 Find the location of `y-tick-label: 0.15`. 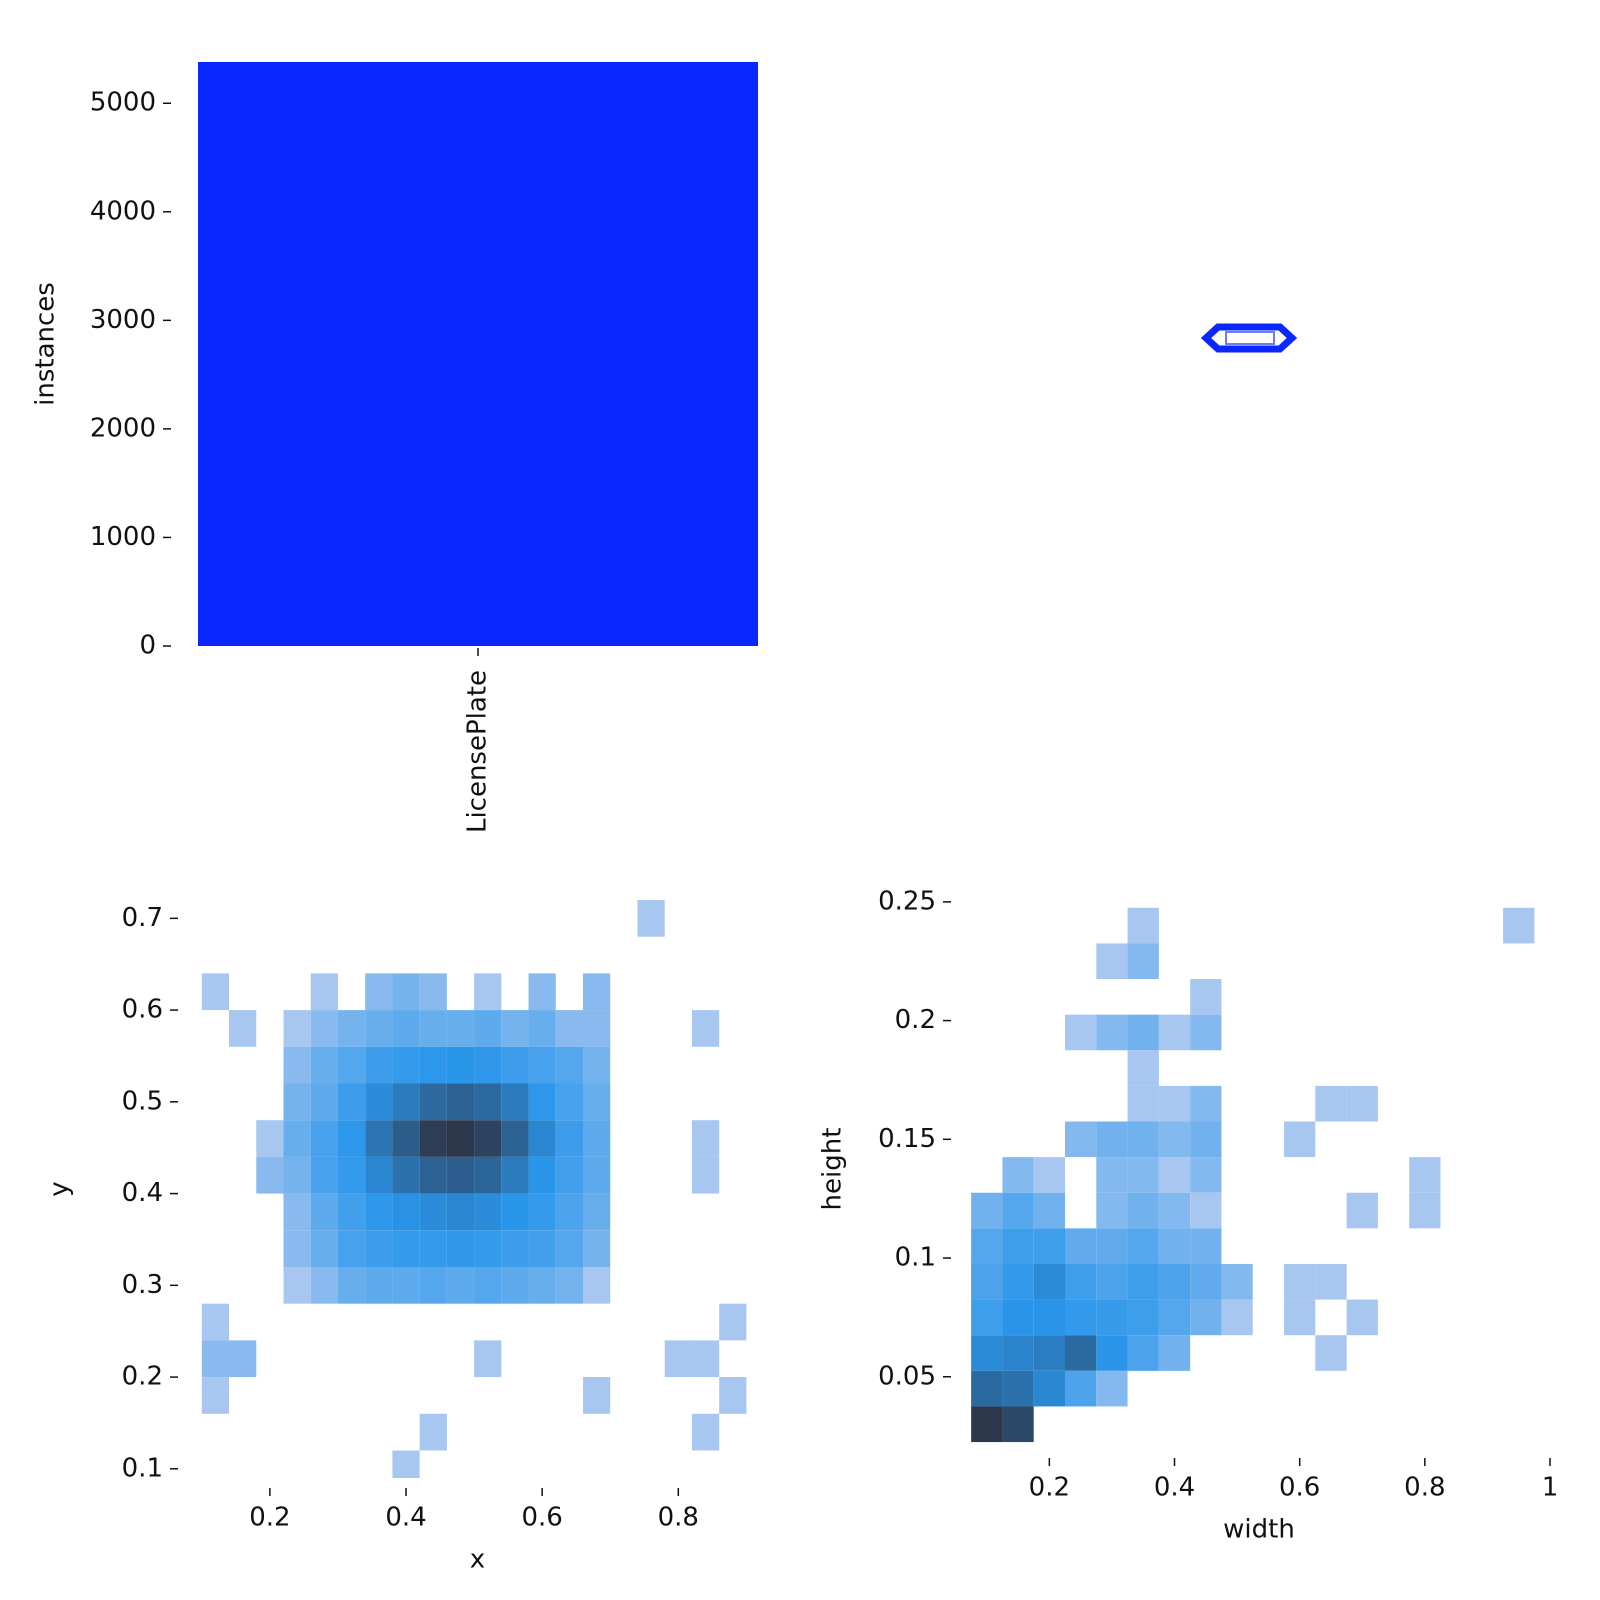

y-tick-label: 0.15 is located at coordinates (907, 1139).